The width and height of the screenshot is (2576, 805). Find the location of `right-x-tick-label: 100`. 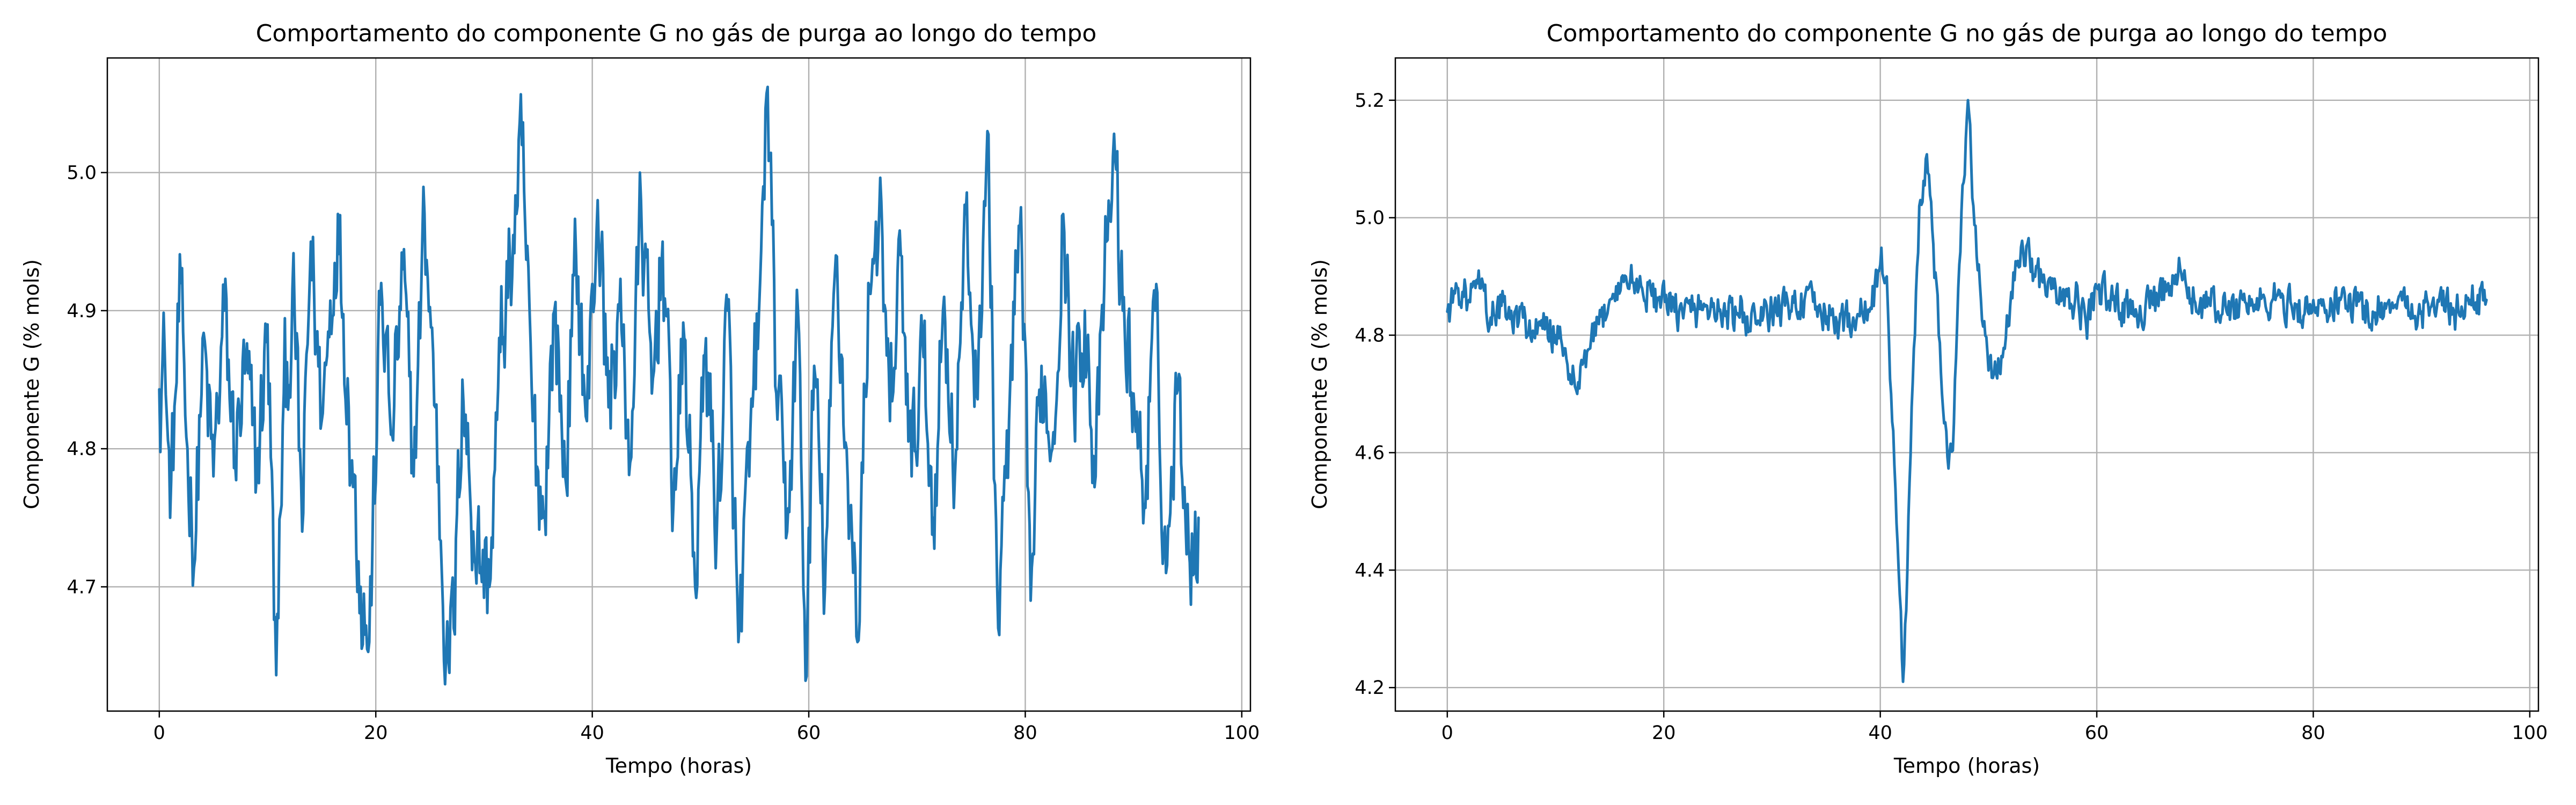

right-x-tick-label: 100 is located at coordinates (2530, 733).